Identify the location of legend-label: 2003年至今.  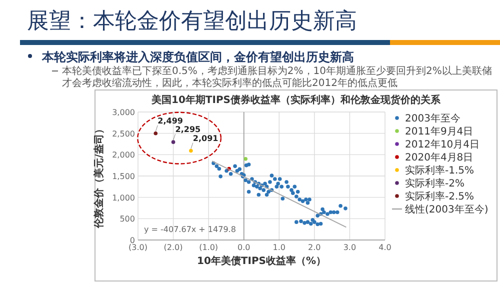
(432, 118).